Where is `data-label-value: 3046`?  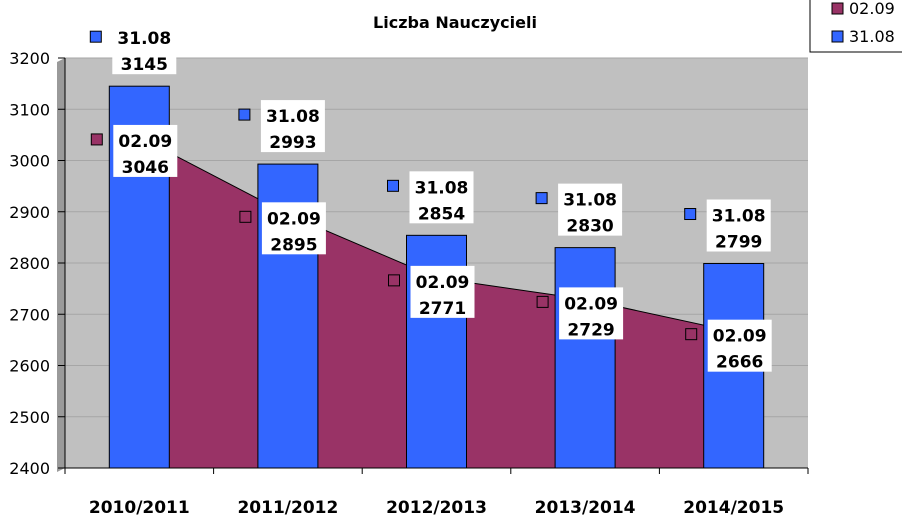 data-label-value: 3046 is located at coordinates (145, 168).